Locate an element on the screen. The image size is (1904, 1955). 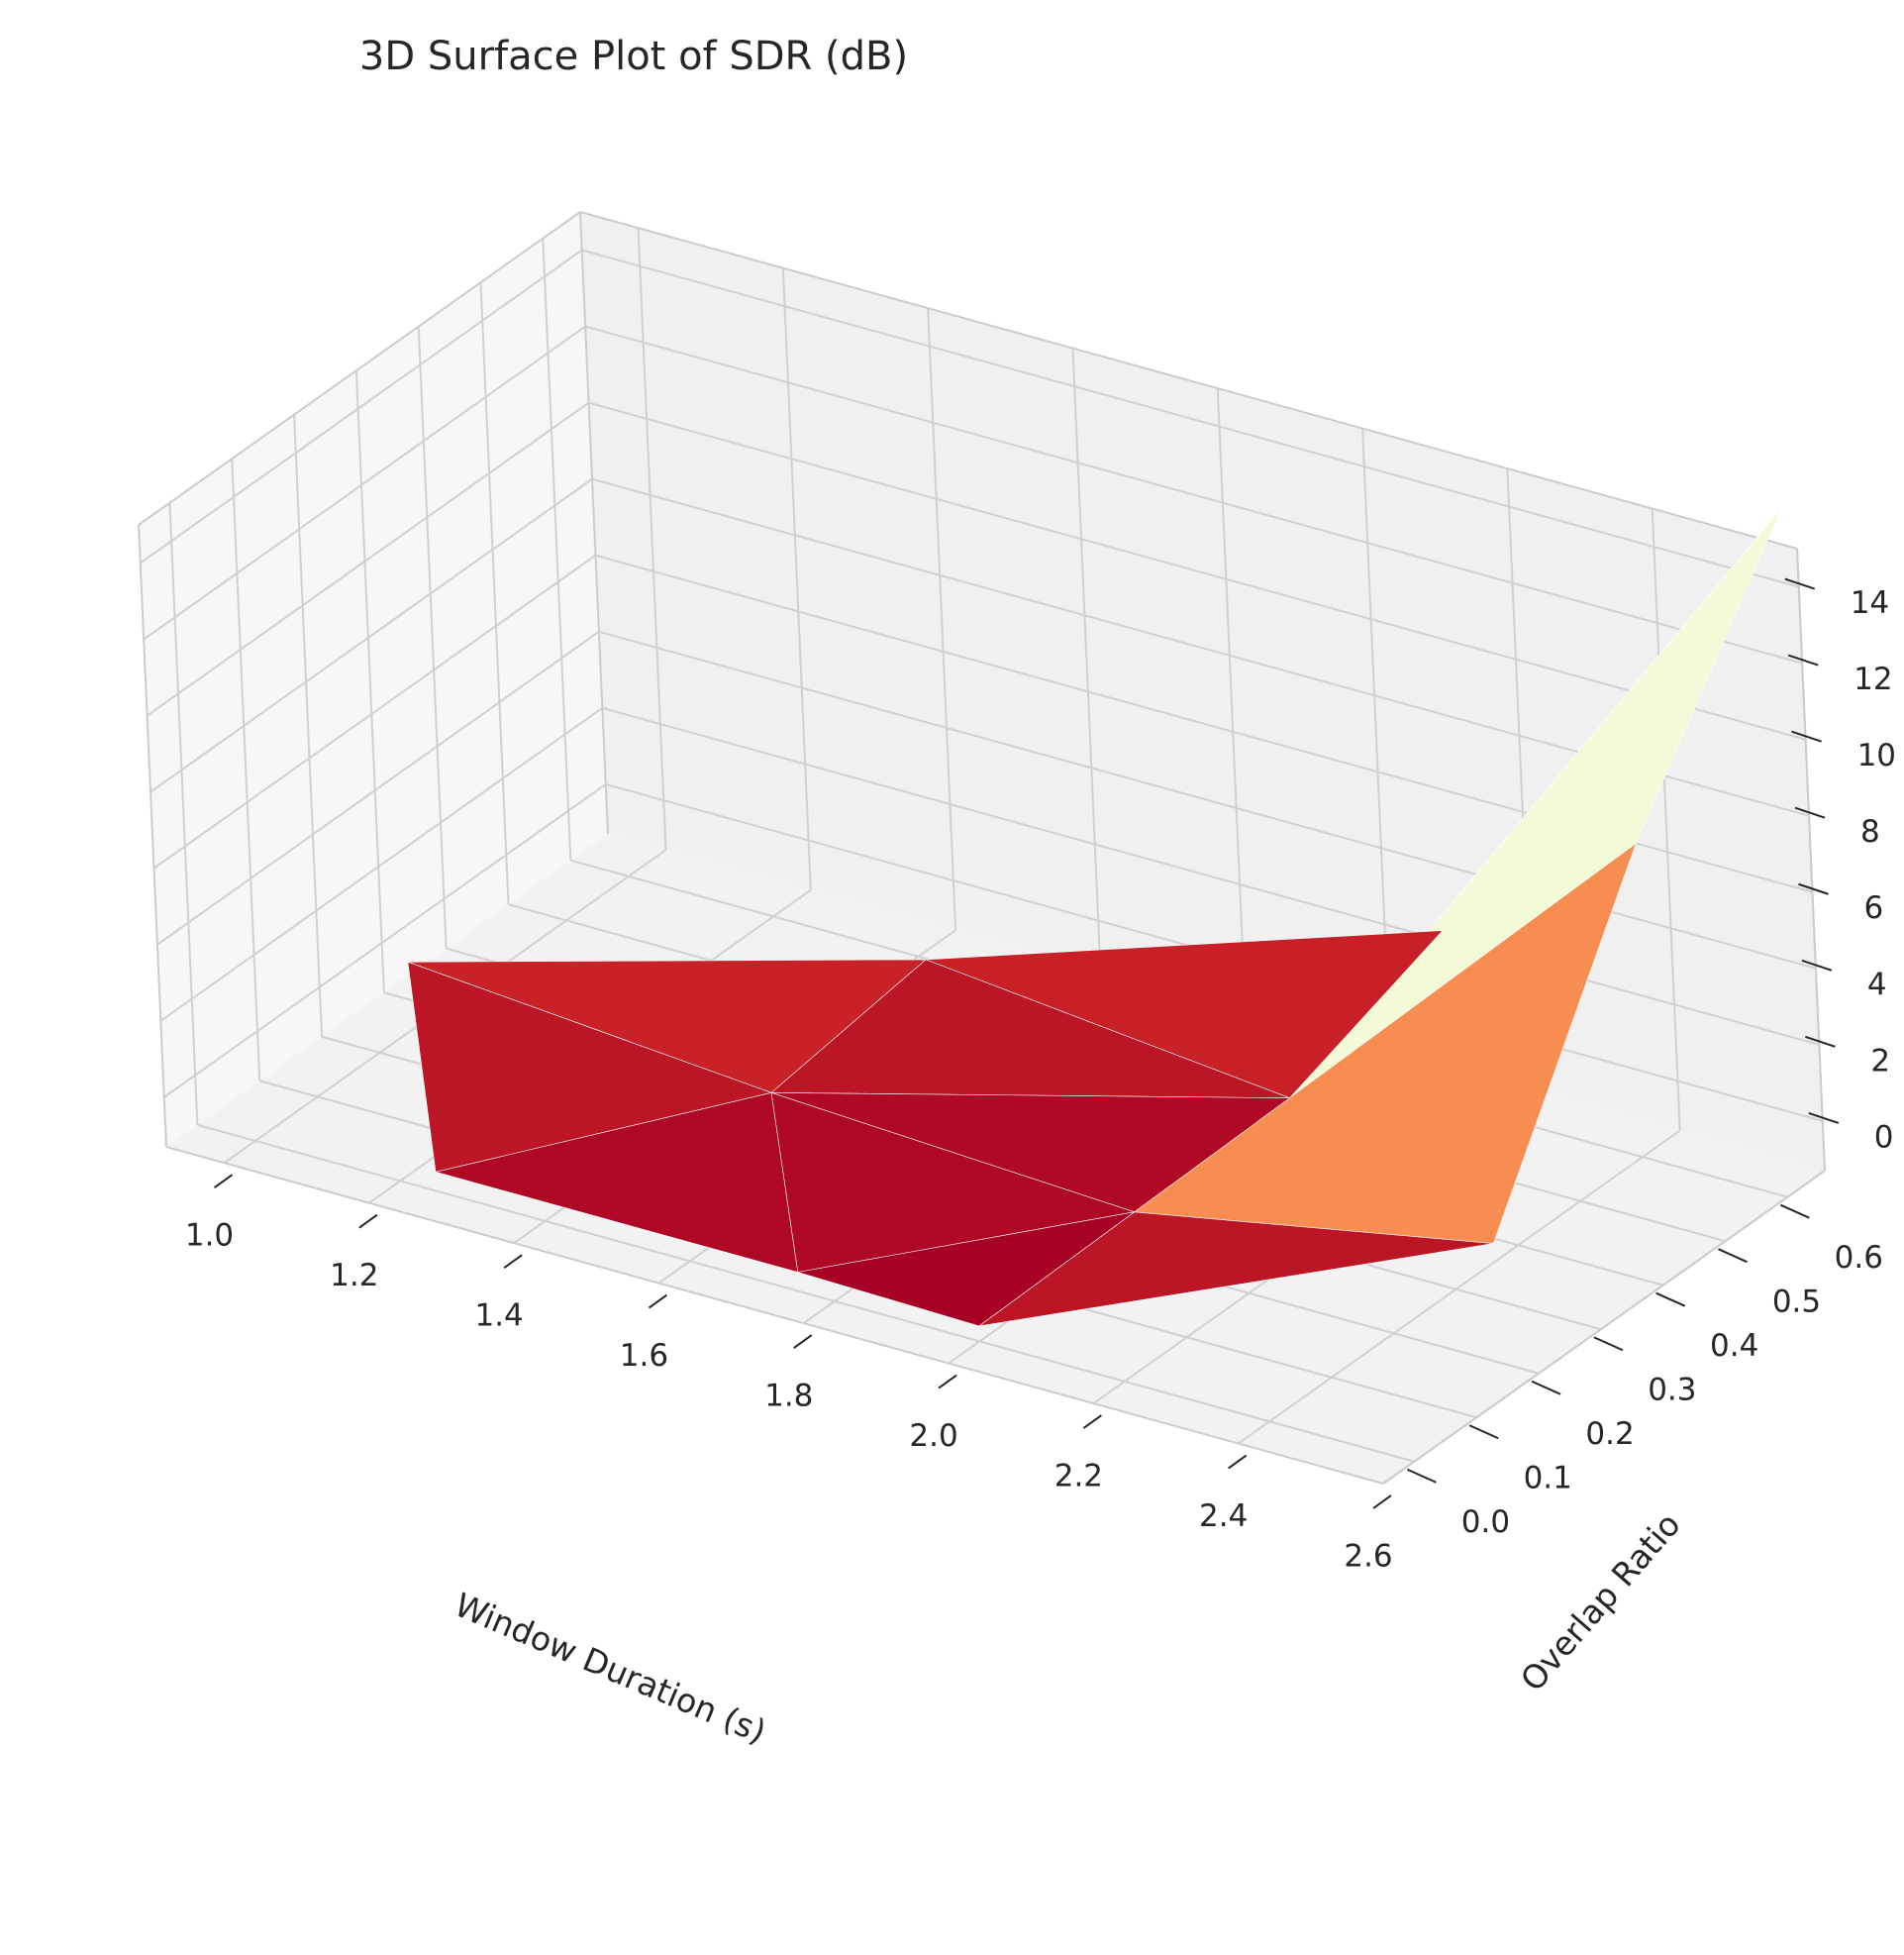
z-tick-label: 14 is located at coordinates (1870, 603).